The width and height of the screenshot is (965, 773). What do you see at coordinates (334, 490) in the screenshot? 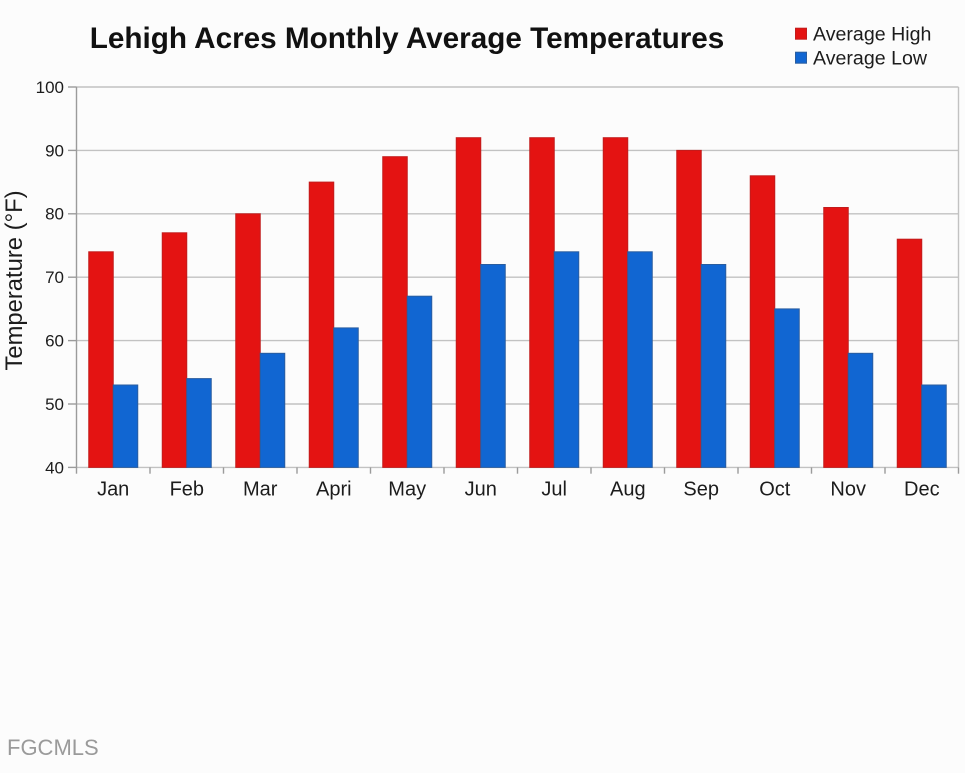
I see `svg-text: Apri` at bounding box center [334, 490].